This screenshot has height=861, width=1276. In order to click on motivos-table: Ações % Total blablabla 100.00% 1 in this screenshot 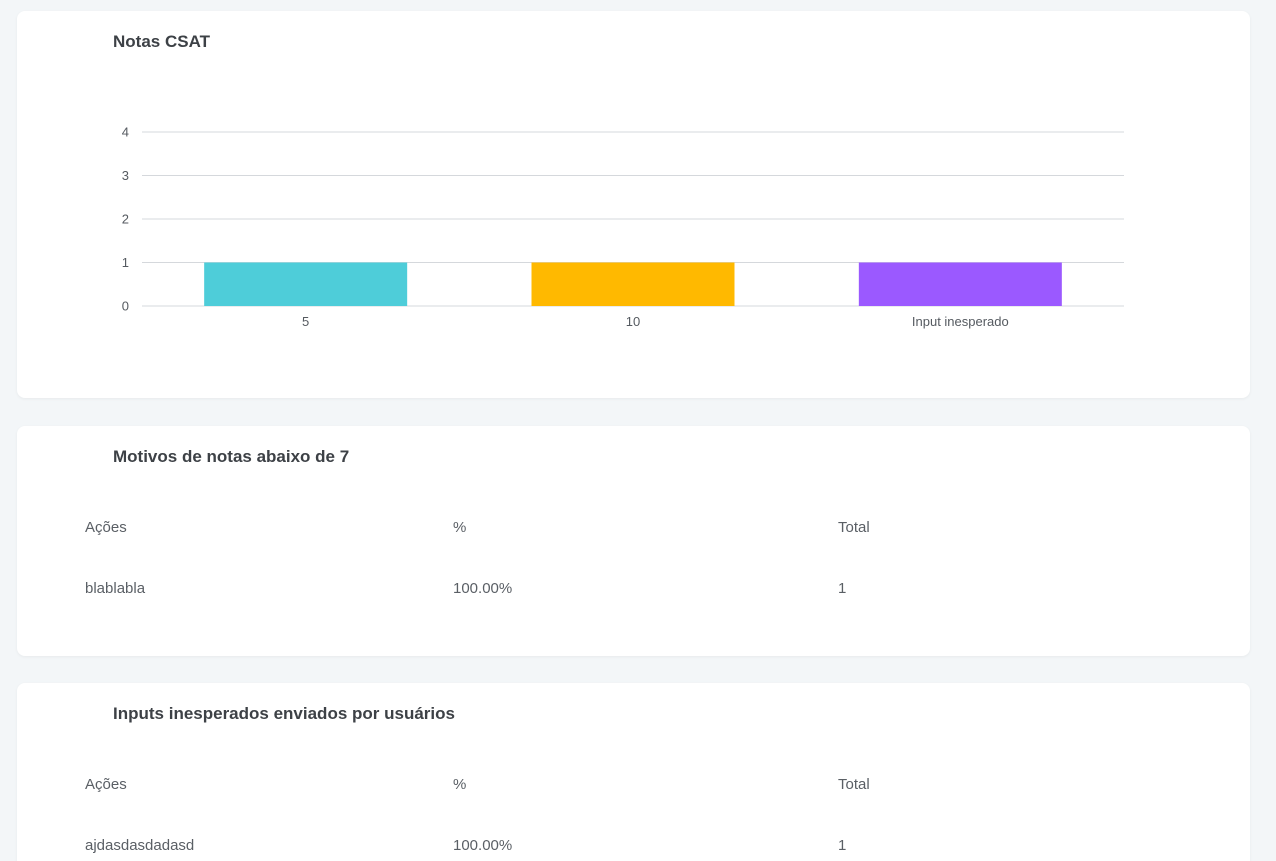, I will do `click(611, 557)`.